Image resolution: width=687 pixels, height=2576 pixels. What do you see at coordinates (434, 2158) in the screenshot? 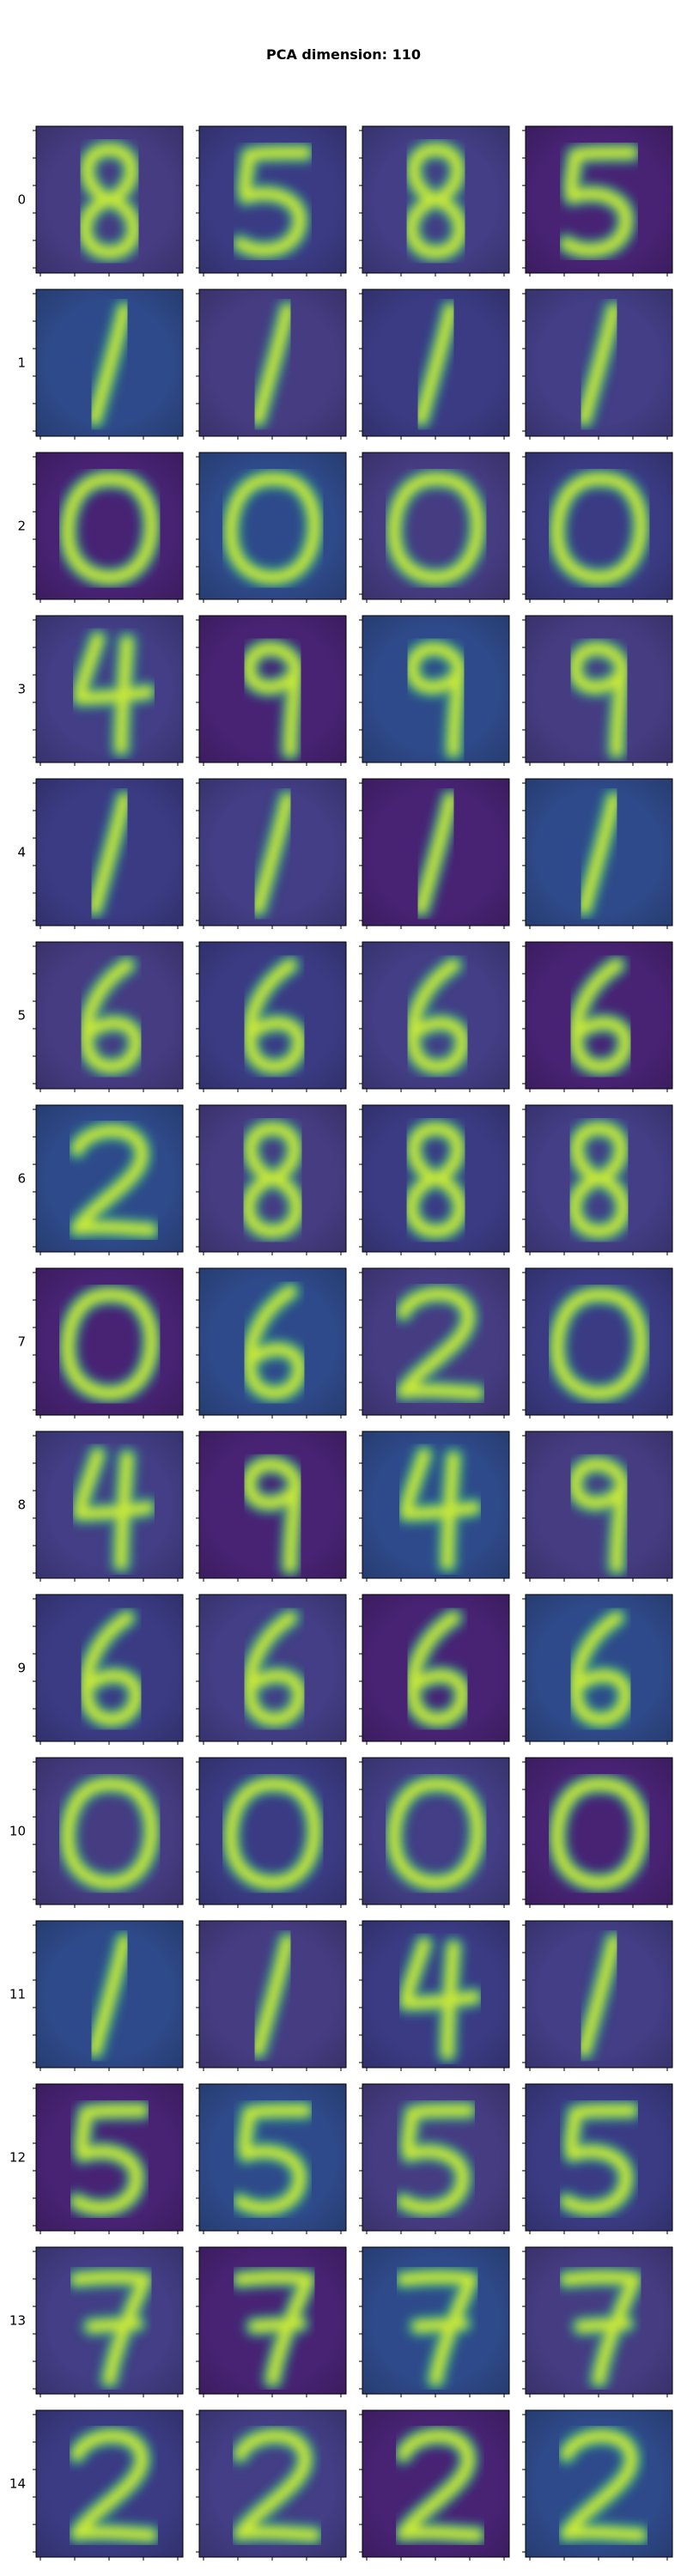
I see `digit-image-r12-c2` at bounding box center [434, 2158].